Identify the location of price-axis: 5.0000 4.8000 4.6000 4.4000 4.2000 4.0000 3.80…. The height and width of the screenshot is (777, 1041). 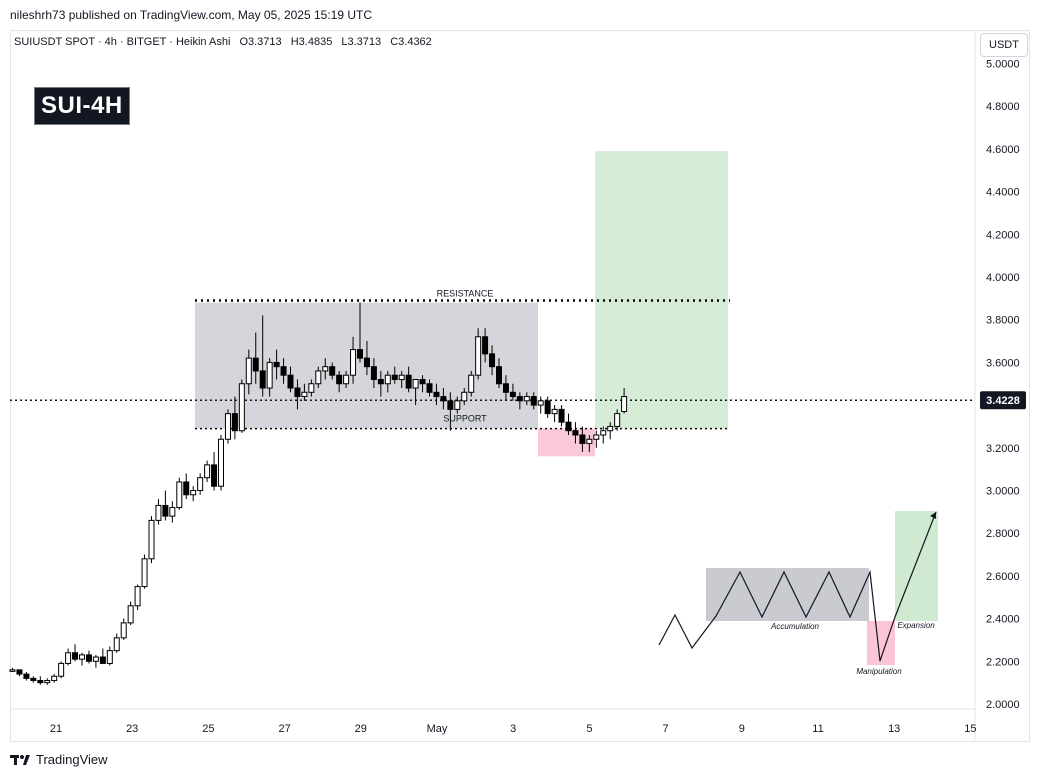
(1000, 386).